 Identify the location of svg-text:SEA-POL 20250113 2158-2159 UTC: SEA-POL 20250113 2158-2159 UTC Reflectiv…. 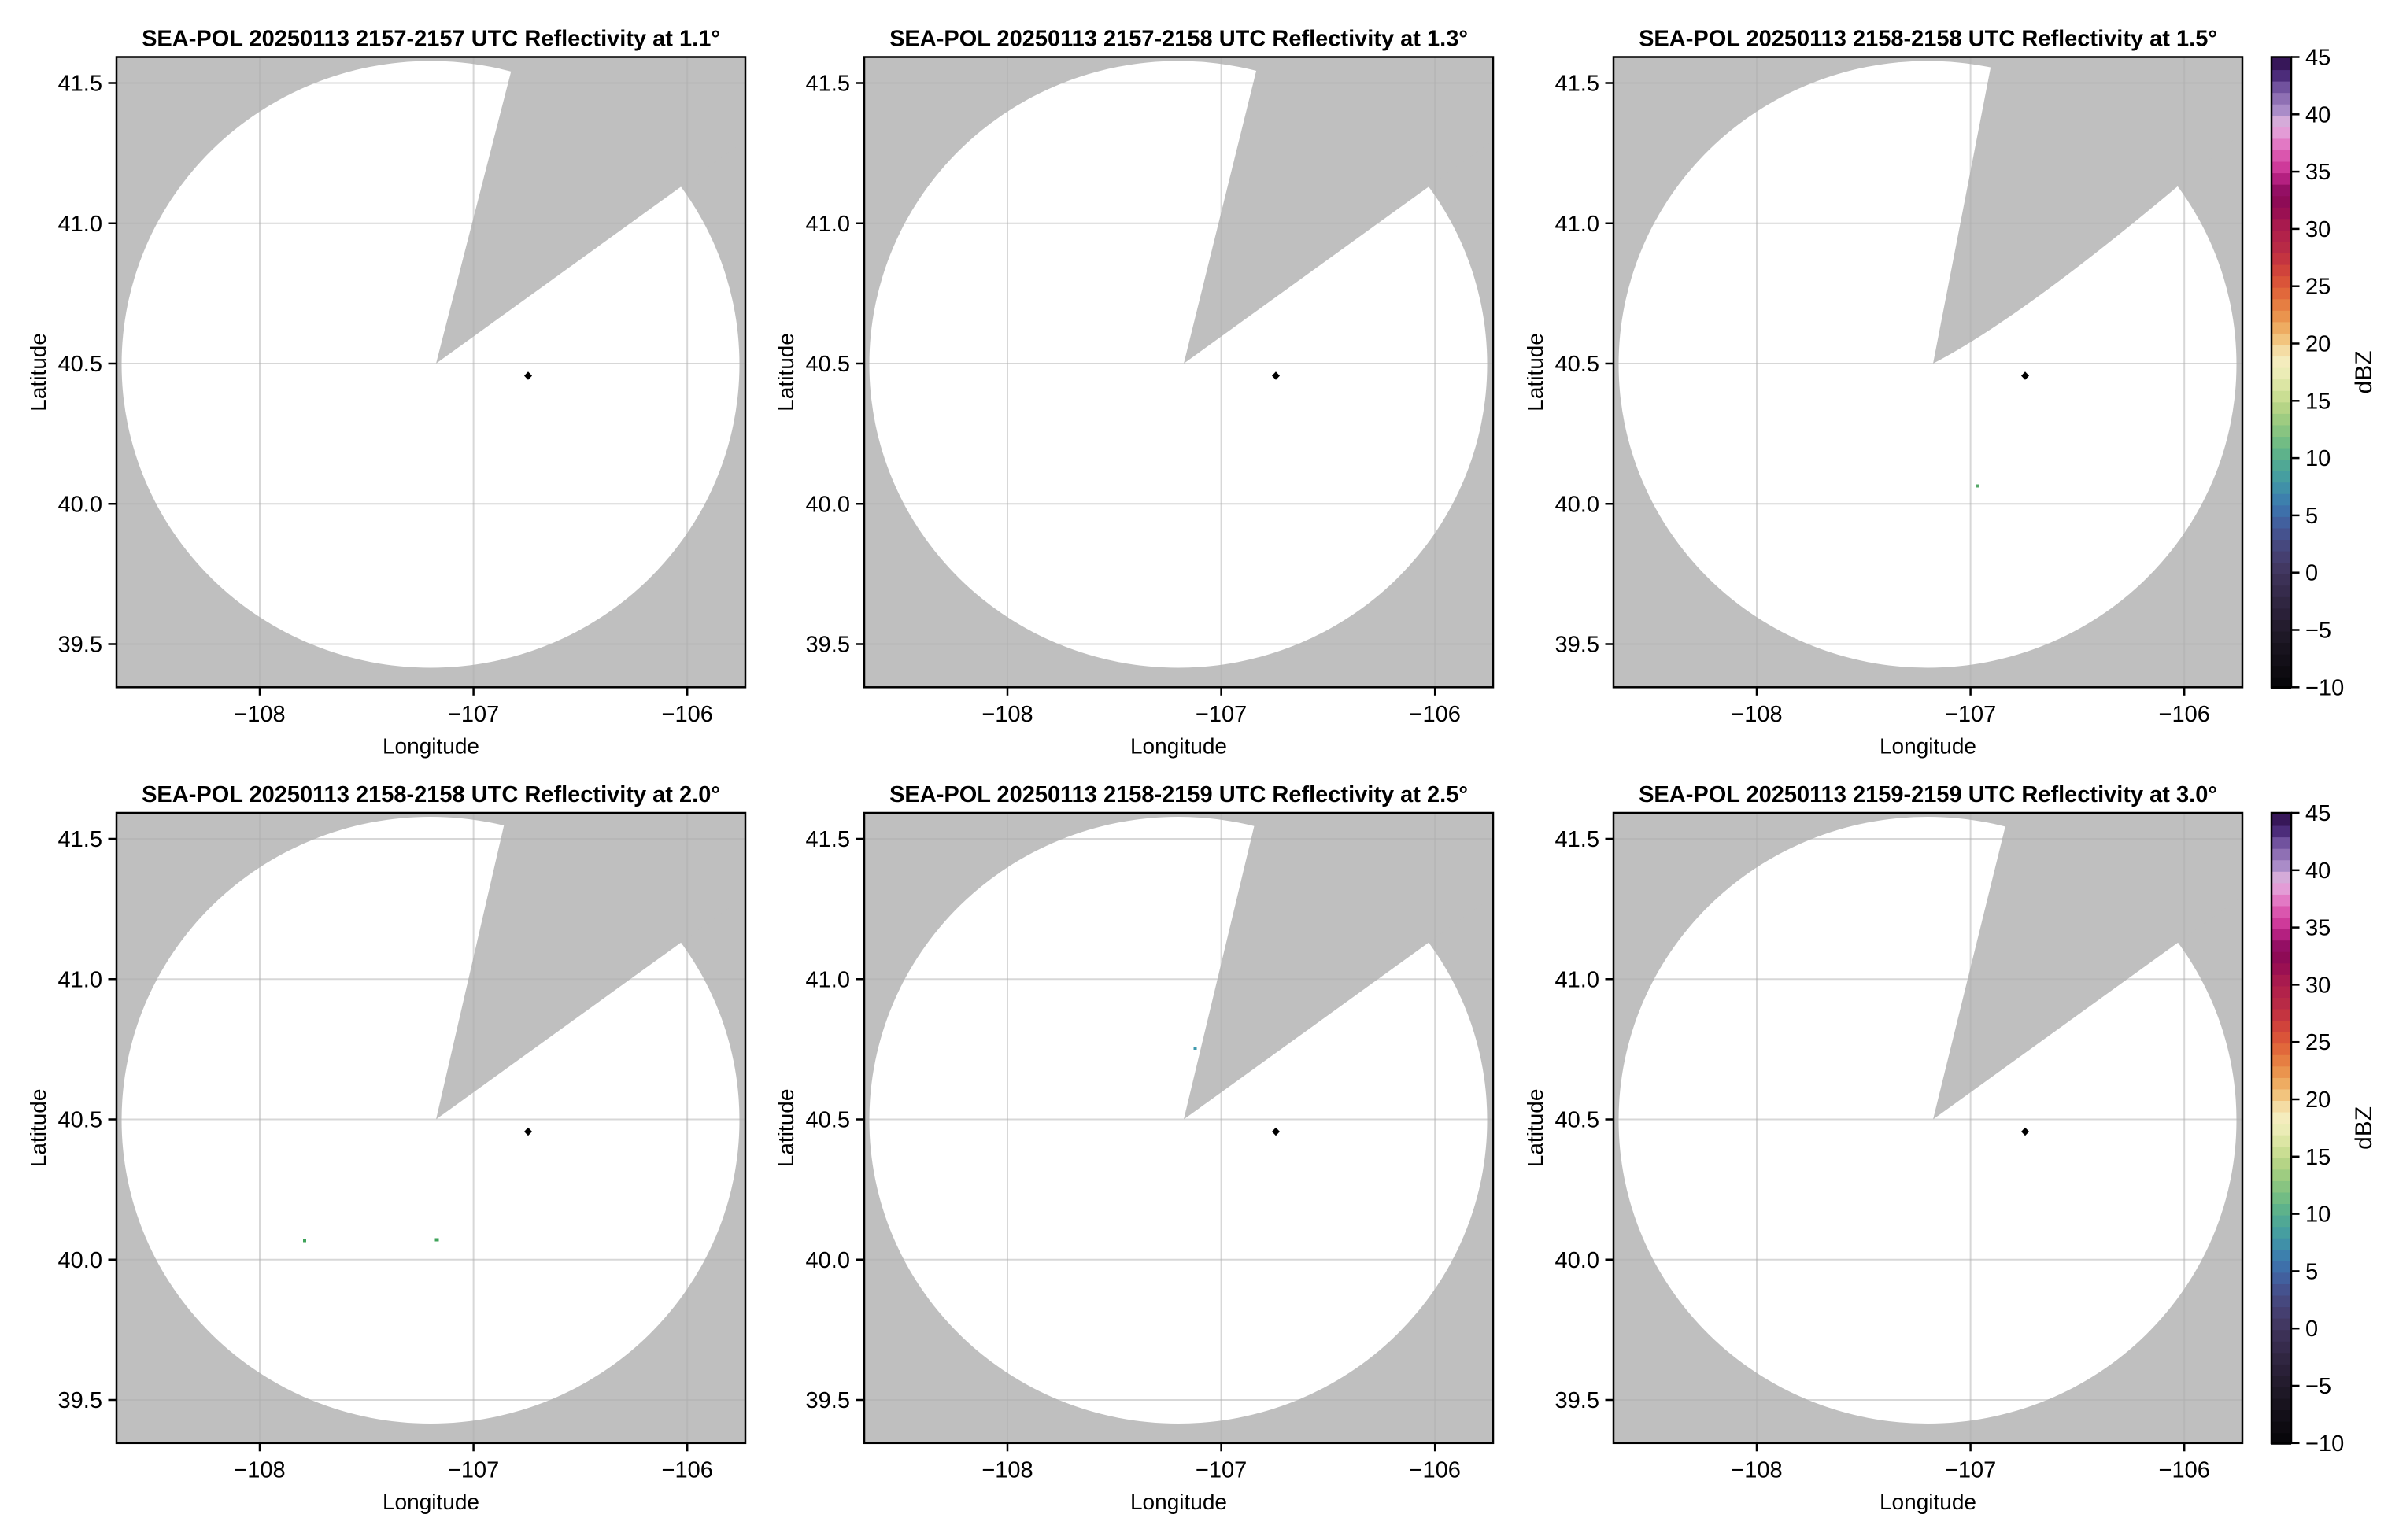
(1178, 794).